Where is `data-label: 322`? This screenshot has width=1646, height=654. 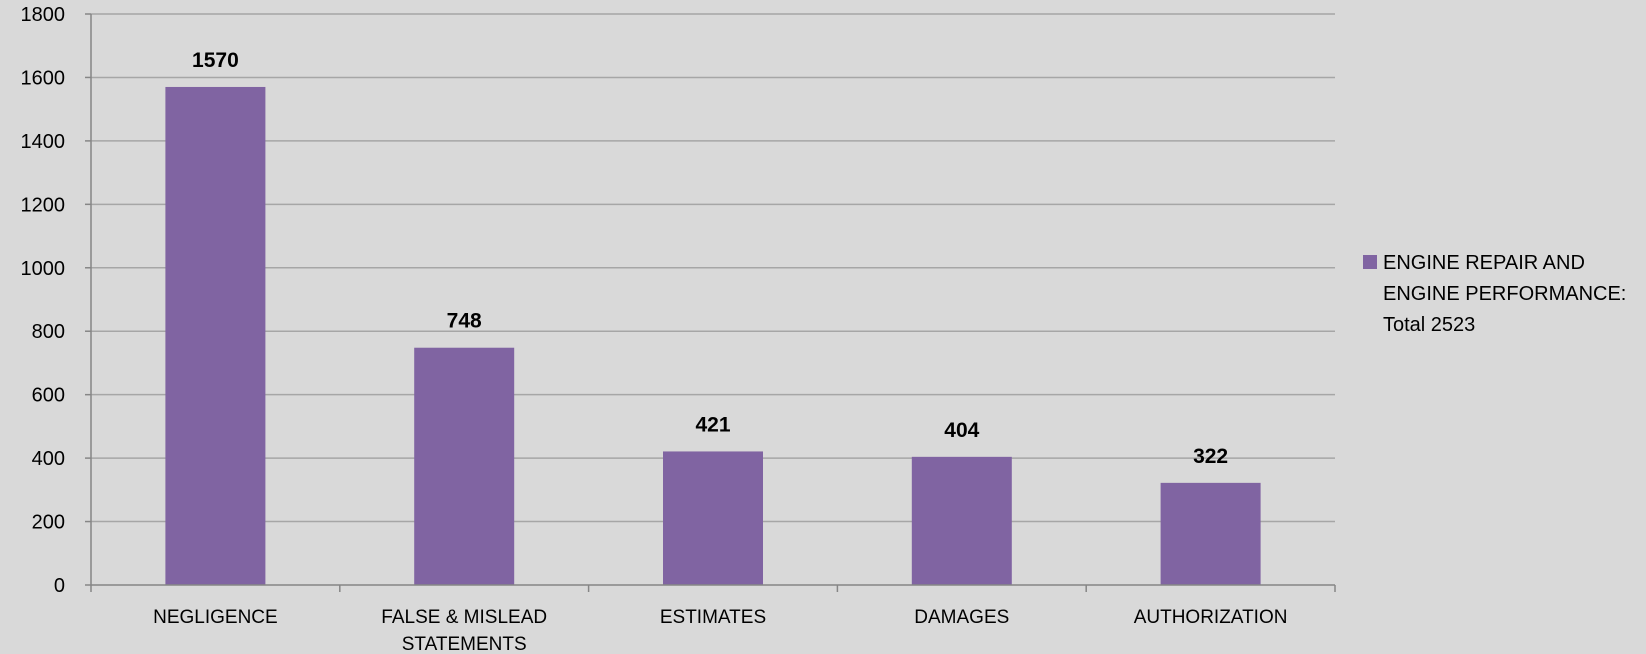 data-label: 322 is located at coordinates (1210, 456).